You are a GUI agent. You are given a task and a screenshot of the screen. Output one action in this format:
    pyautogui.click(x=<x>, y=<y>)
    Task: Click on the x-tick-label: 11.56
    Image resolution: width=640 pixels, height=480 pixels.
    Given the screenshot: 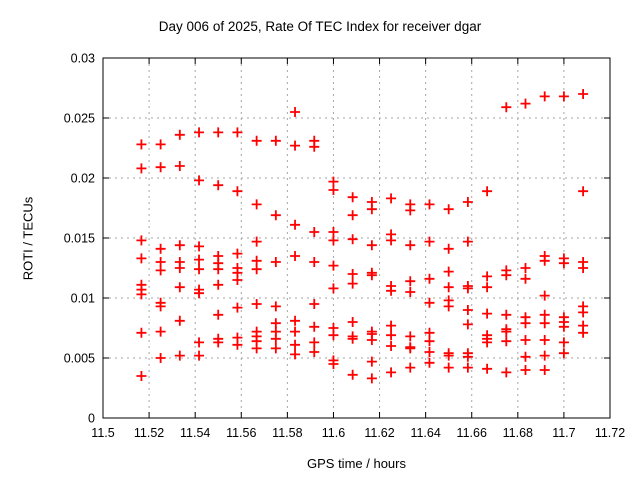 What is the action you would take?
    pyautogui.click(x=241, y=433)
    